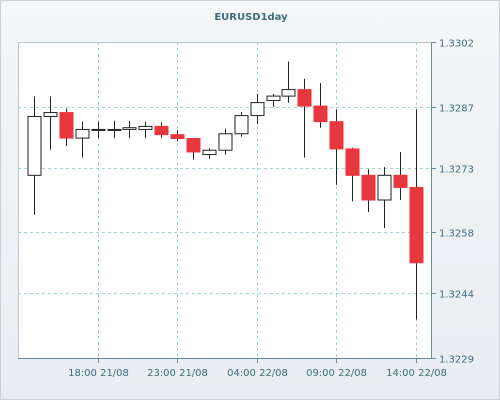  I want to click on x-tick-label: 14:00 22/08, so click(416, 373).